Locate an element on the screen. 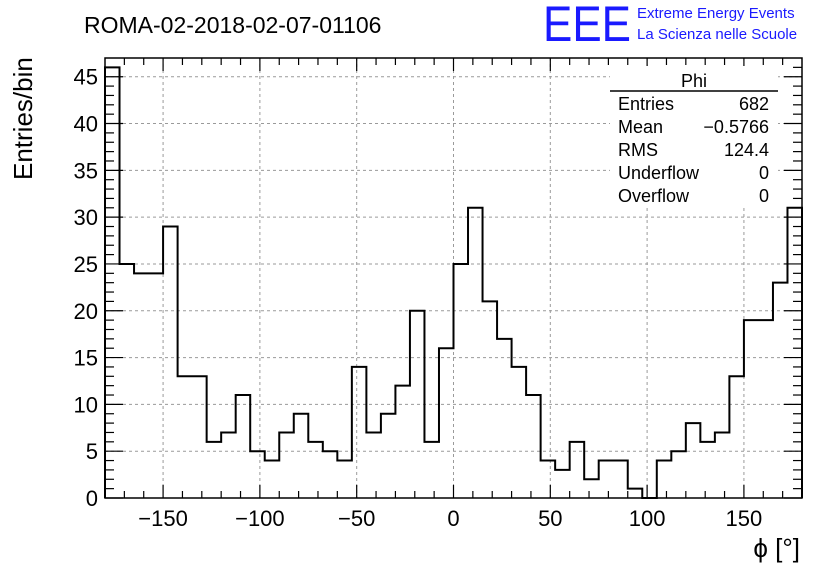 The width and height of the screenshot is (836, 572). logo-line-2: La Scienza nelle Scuole is located at coordinates (717, 34).